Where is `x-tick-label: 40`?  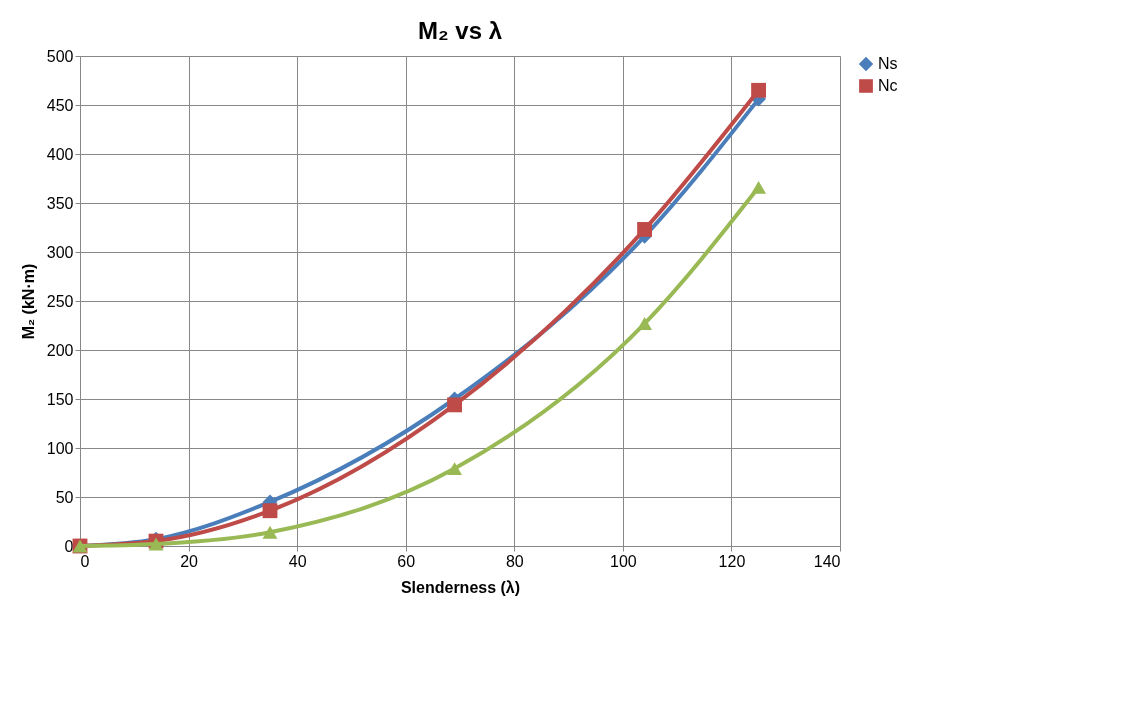 x-tick-label: 40 is located at coordinates (297, 561).